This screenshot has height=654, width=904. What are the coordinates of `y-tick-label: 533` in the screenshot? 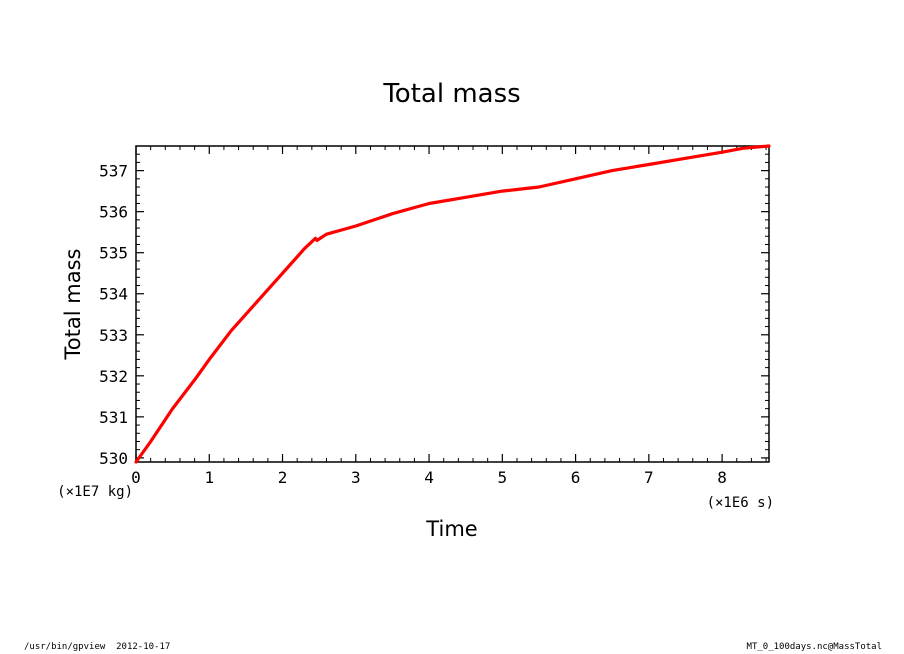 It's located at (113, 335).